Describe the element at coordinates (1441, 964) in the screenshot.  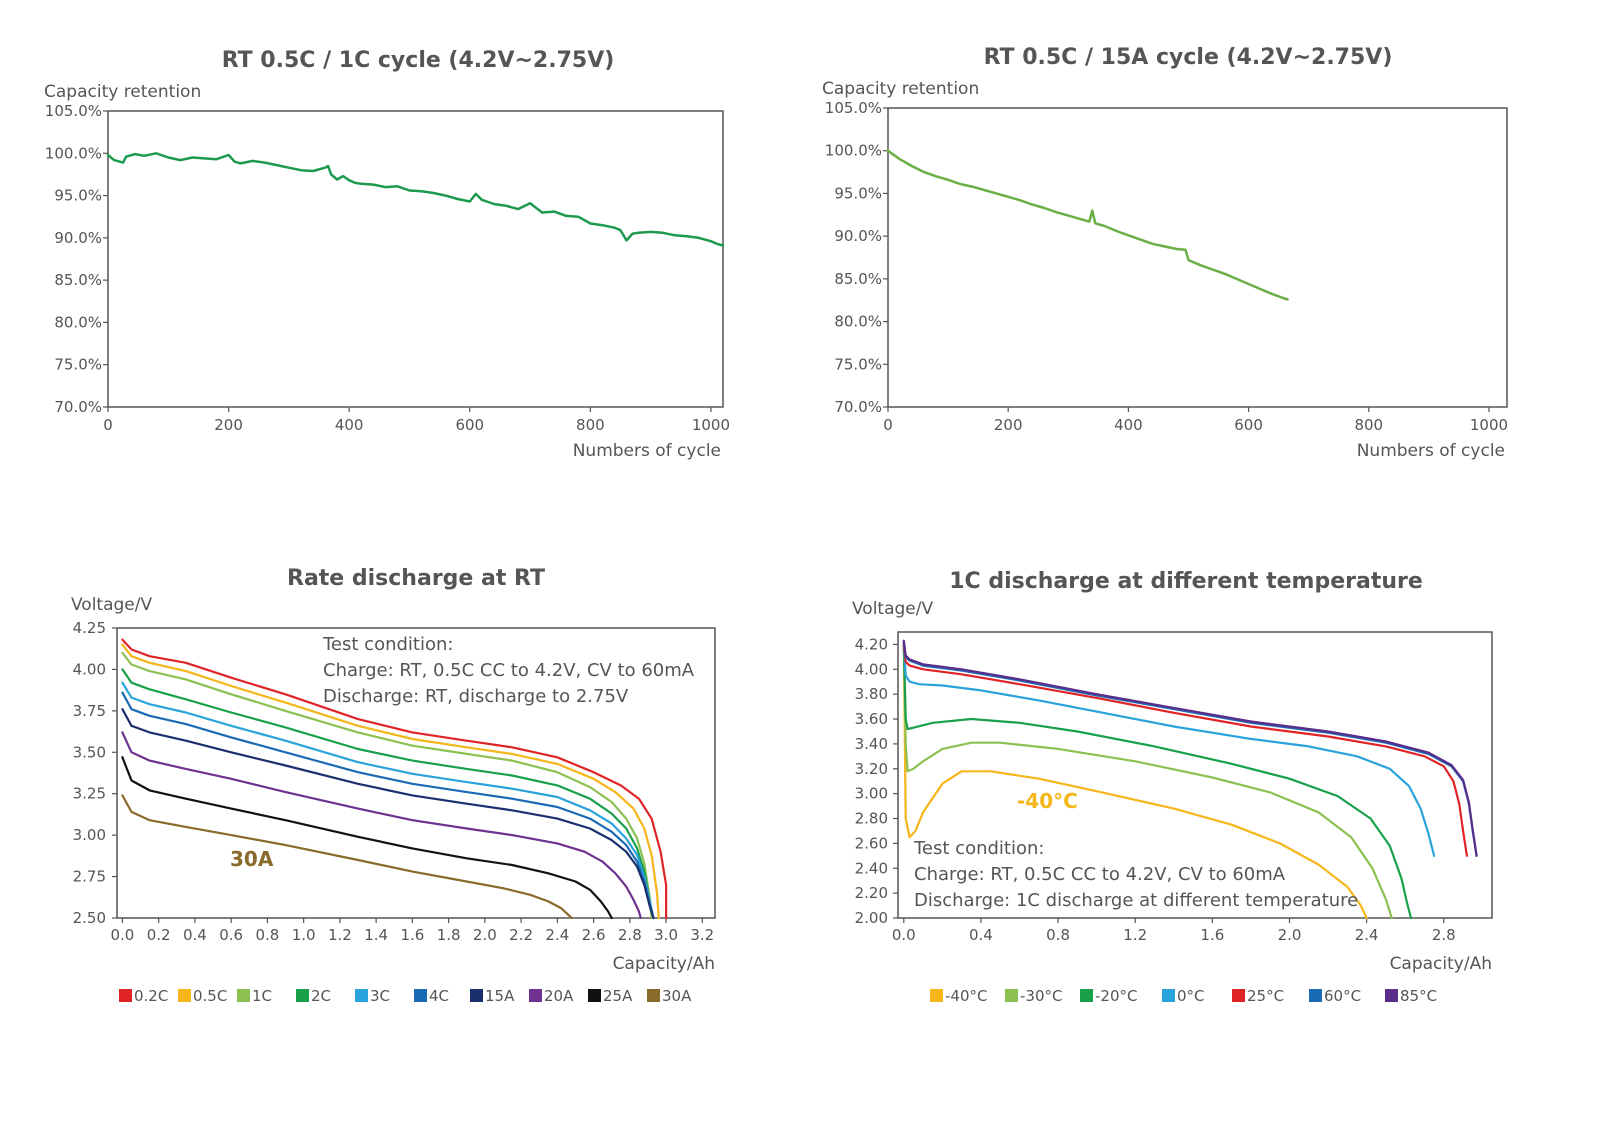
I see `x-axis-label: Capacity/Ah` at that location.